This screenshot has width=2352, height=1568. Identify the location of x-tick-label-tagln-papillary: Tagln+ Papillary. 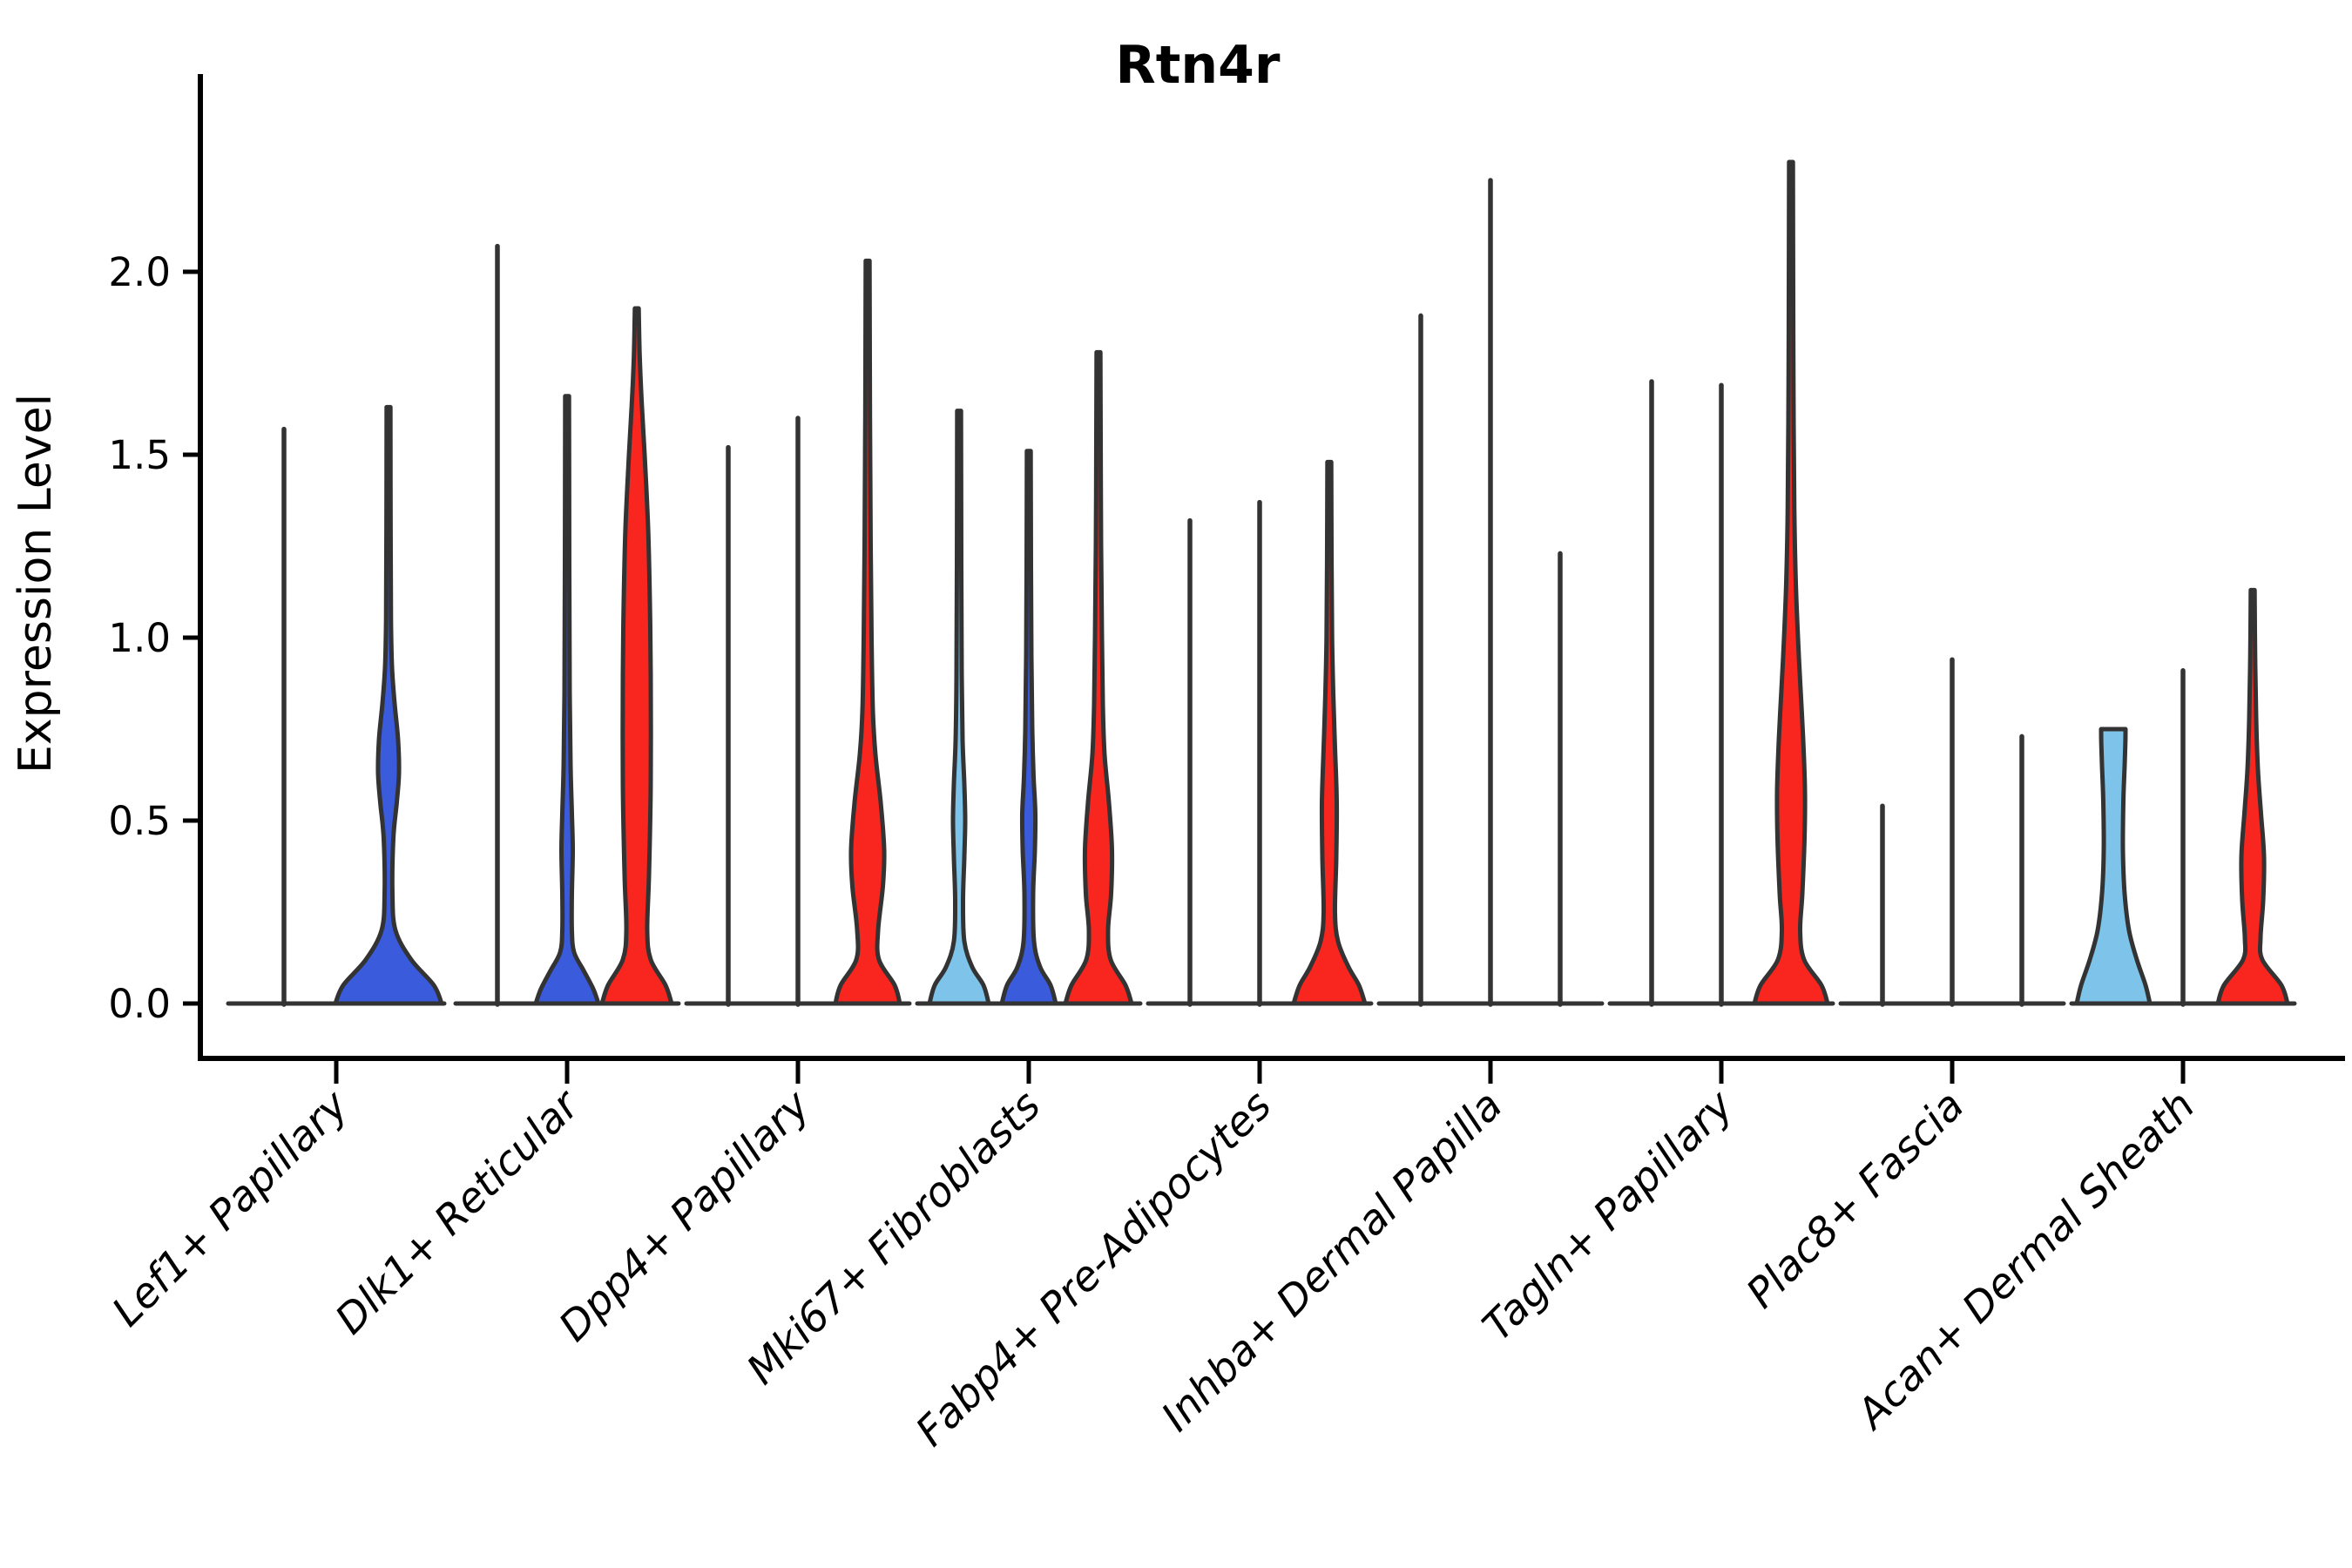
(1609, 1216).